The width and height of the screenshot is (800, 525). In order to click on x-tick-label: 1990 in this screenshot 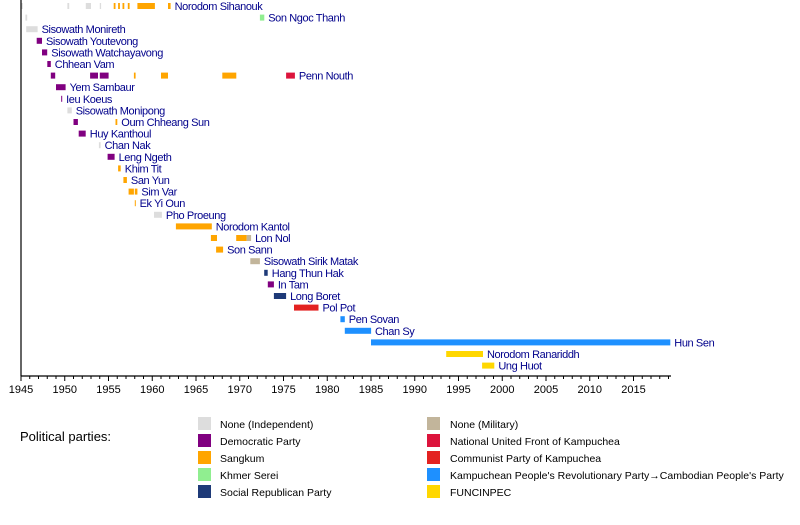, I will do `click(415, 390)`.